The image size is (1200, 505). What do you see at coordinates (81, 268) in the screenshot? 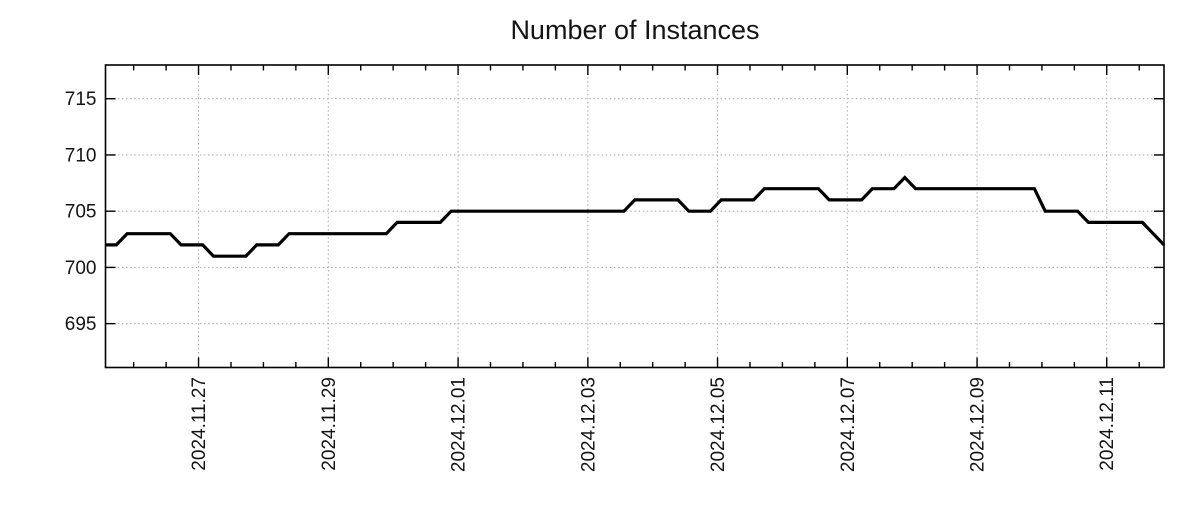
I see `y-tick-label: 700` at bounding box center [81, 268].